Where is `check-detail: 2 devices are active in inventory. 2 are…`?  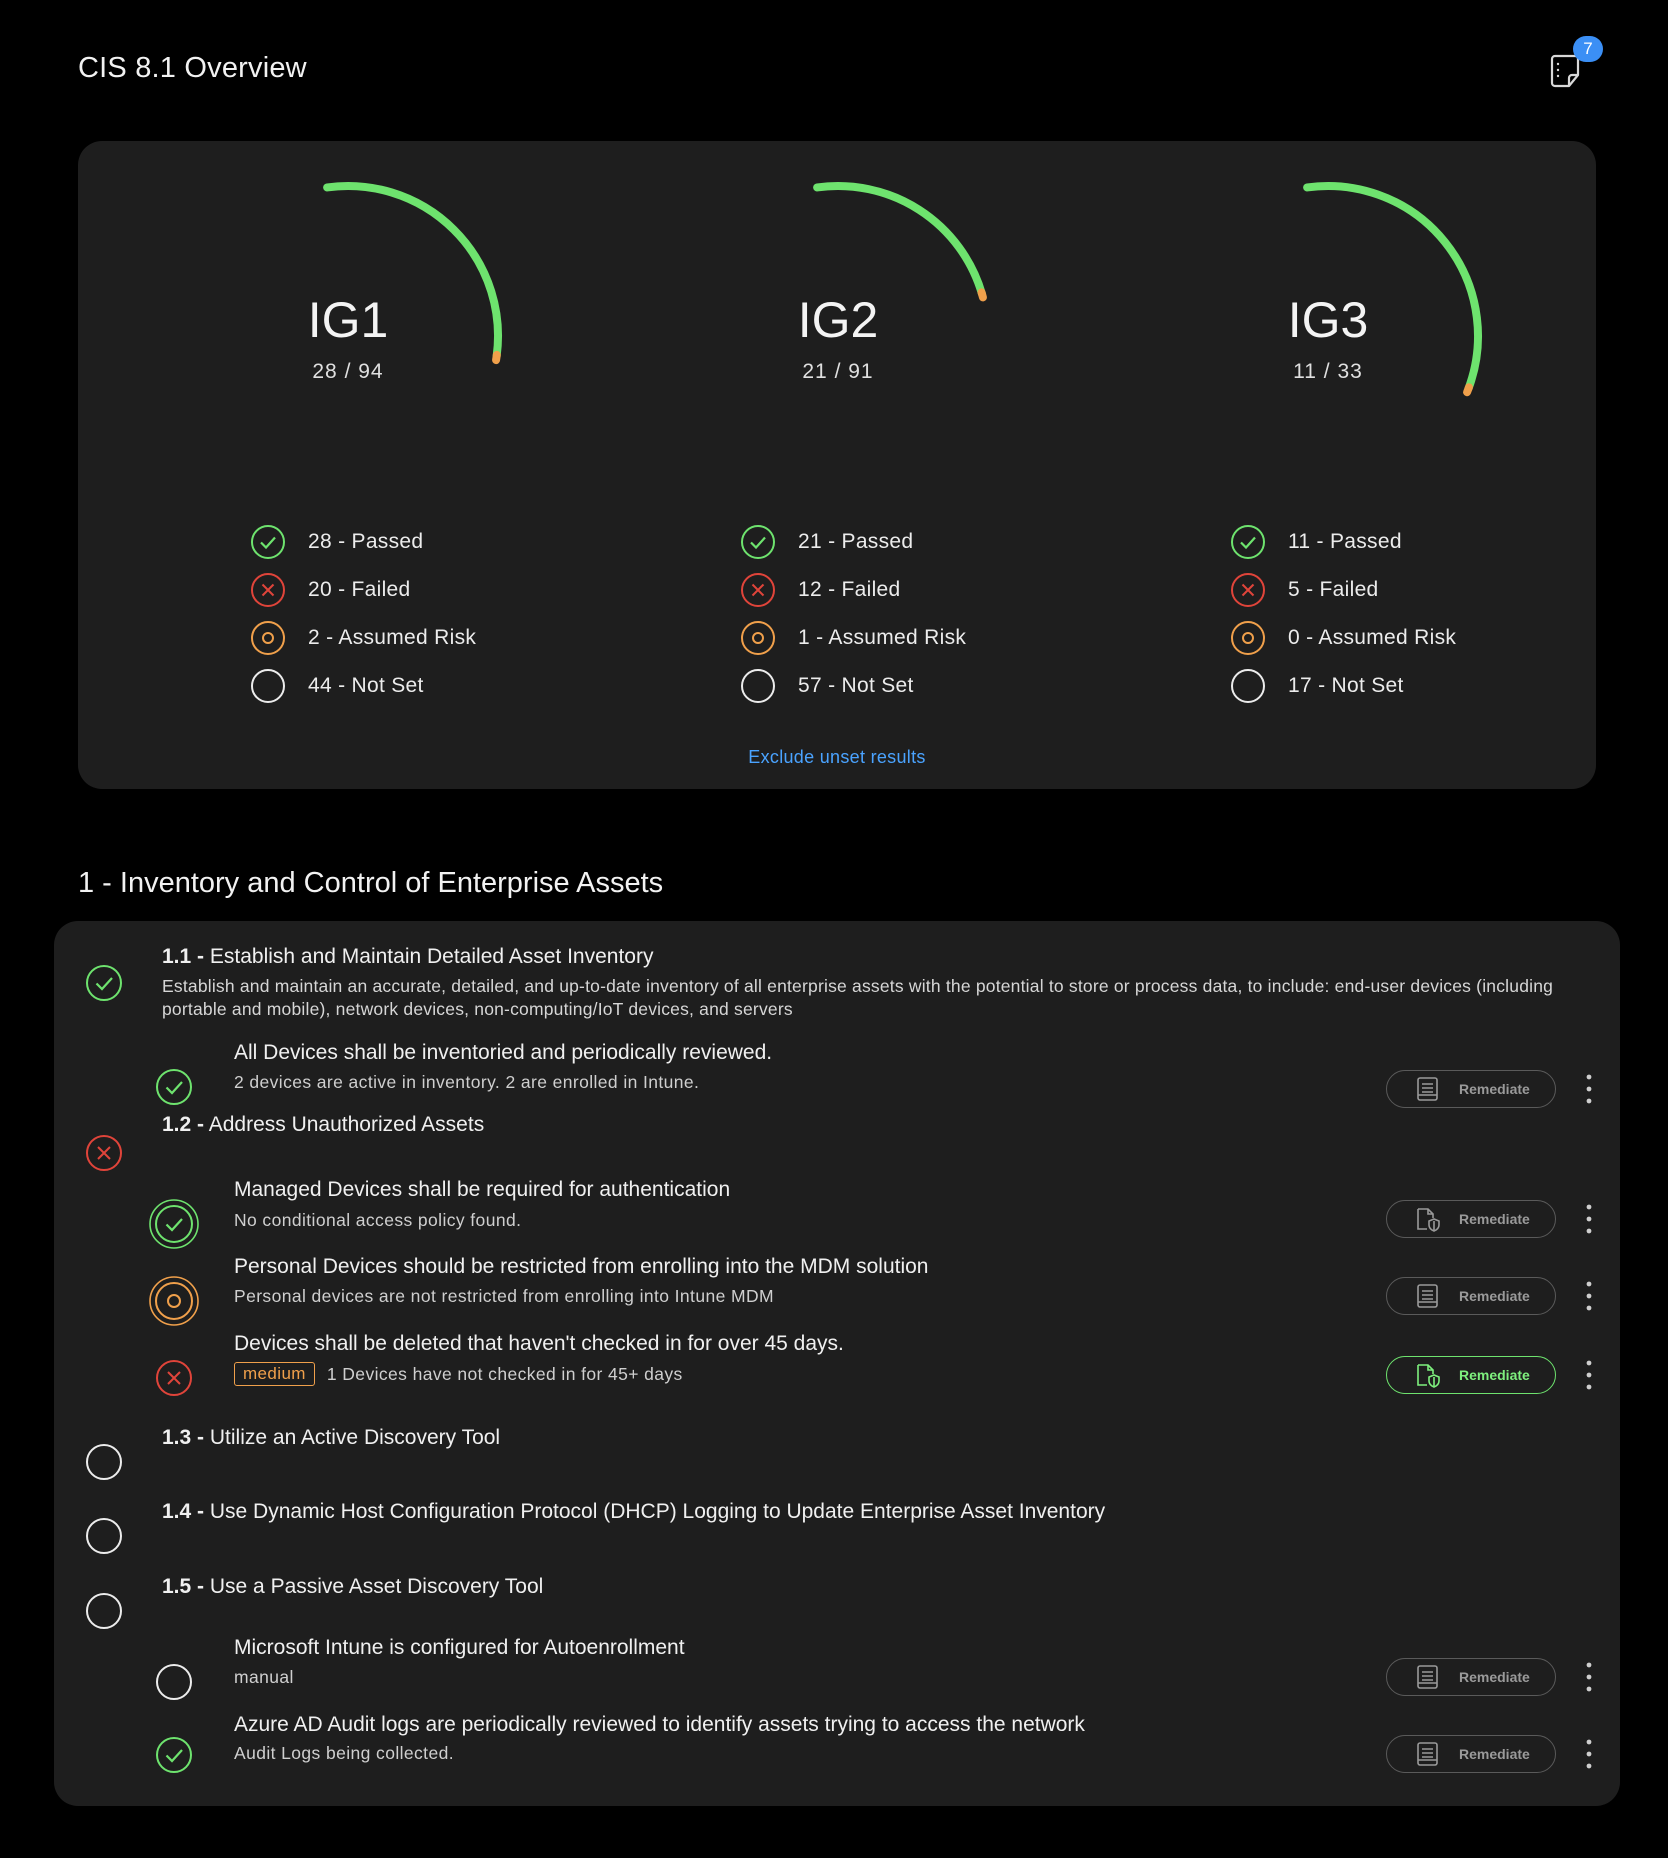 check-detail: 2 devices are active in inventory. 2 are… is located at coordinates (467, 1082).